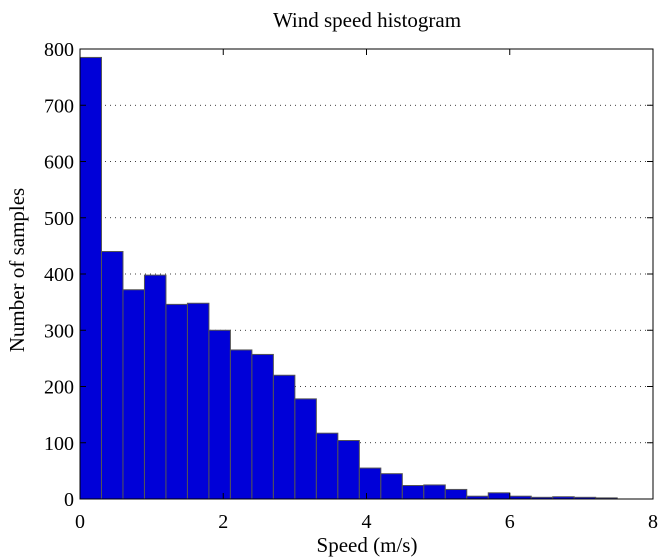 This screenshot has height=558, width=664. What do you see at coordinates (17, 270) in the screenshot?
I see `y-axis-title: Number of samples` at bounding box center [17, 270].